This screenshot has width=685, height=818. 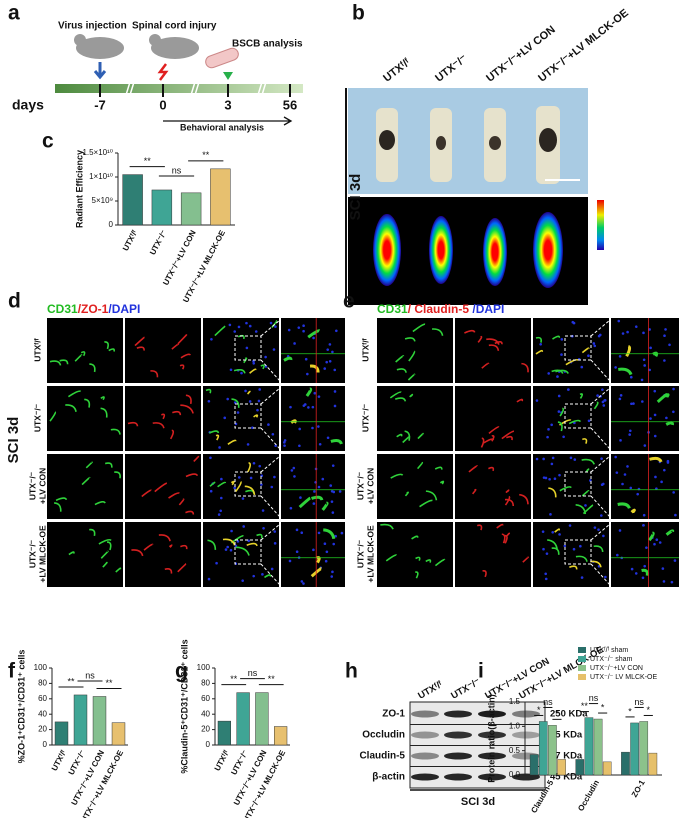 I want to click on colorbar, so click(x=600, y=225).